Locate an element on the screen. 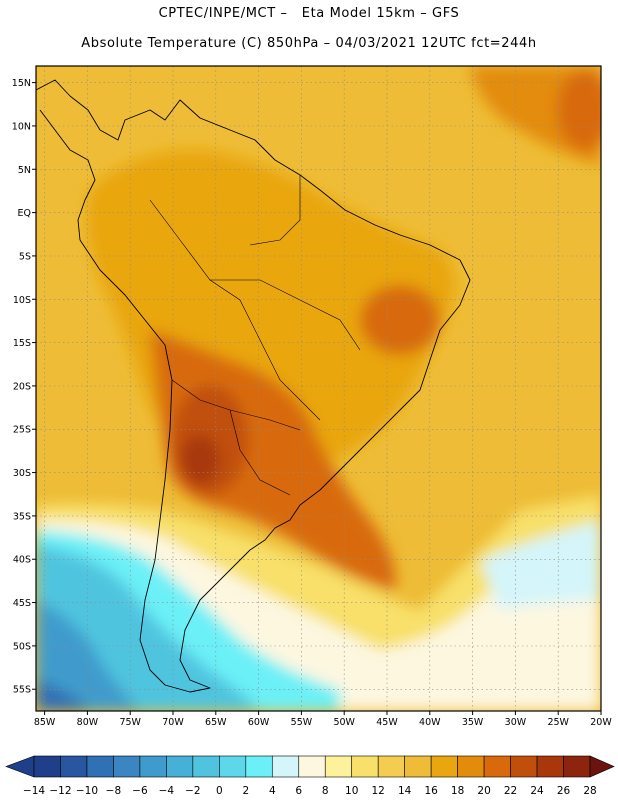 The image size is (618, 800). colorbar-label: −8 is located at coordinates (113, 791).